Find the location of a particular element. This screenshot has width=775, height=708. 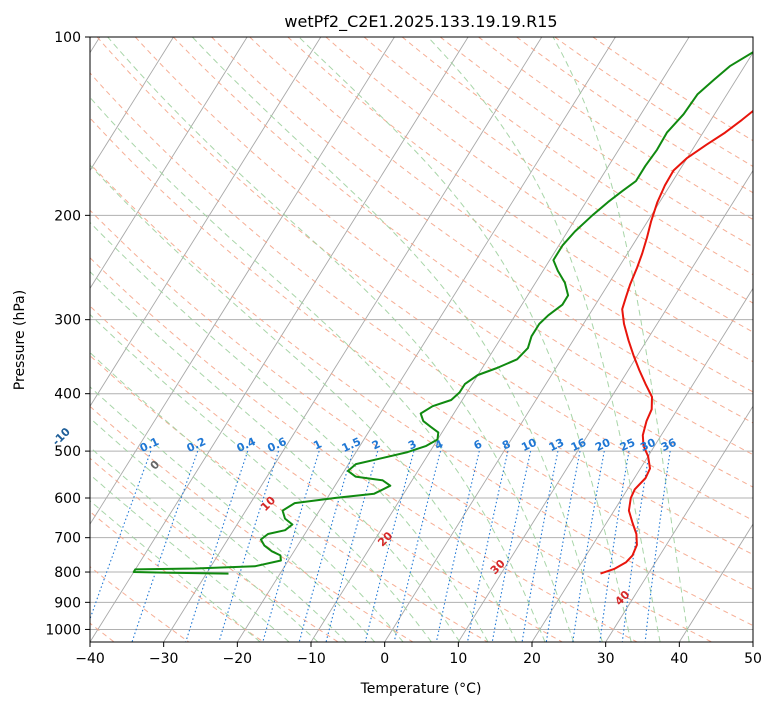

mixing-ratio-label: 10 is located at coordinates (529, 445).